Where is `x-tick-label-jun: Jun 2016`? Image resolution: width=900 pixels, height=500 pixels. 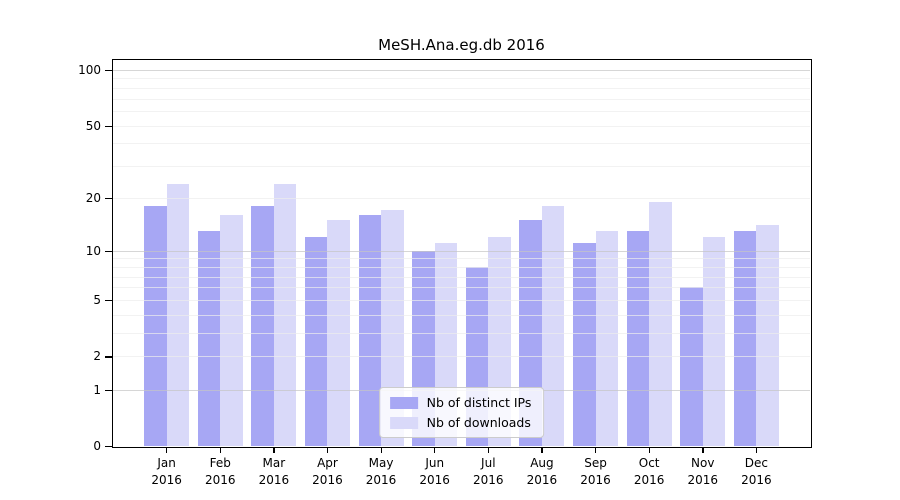
x-tick-label-jun: Jun 2016 is located at coordinates (435, 472).